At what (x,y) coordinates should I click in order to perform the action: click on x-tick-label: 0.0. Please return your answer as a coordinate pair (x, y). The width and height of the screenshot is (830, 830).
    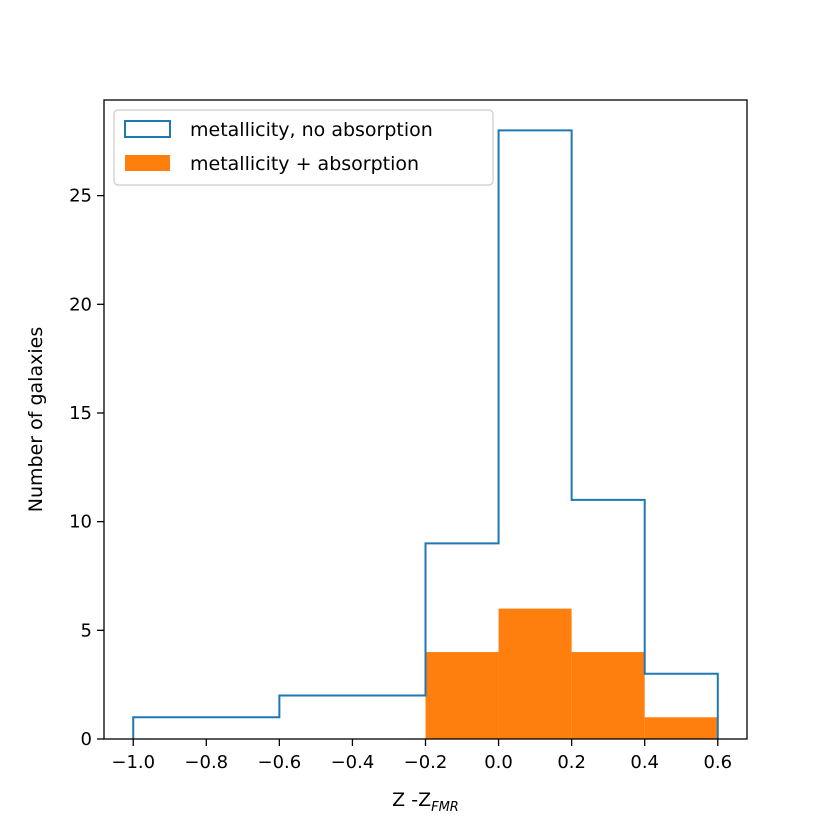
    Looking at the image, I should click on (498, 762).